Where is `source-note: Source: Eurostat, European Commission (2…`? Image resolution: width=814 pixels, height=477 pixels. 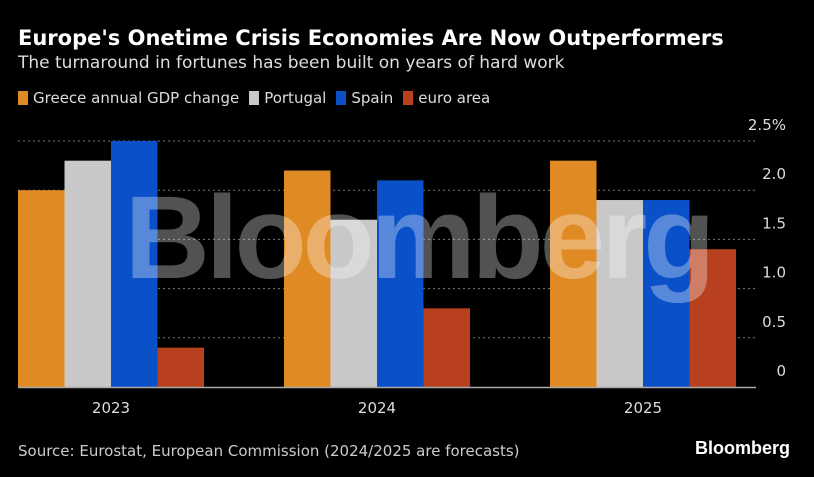
source-note: Source: Eurostat, European Commission (2… is located at coordinates (269, 451).